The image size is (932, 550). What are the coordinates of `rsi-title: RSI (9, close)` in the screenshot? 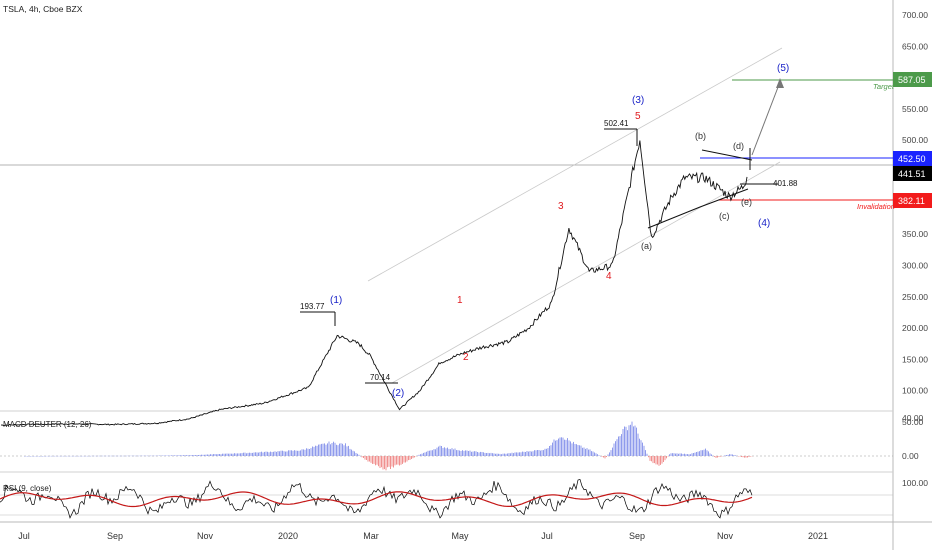 It's located at (27, 488).